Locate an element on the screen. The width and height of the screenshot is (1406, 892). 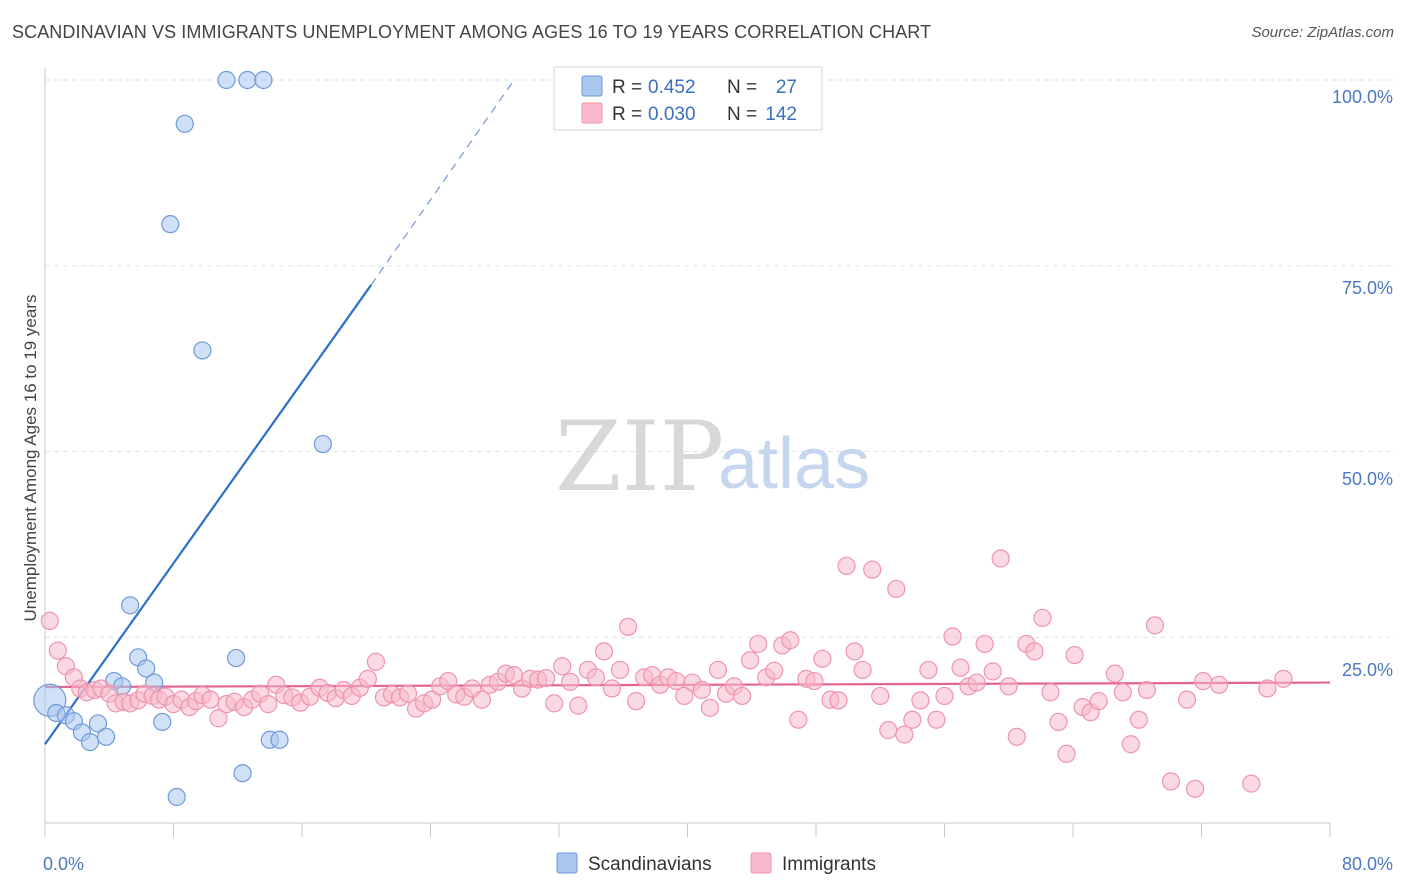
scandinavians-trend-line is located at coordinates (208, 514).